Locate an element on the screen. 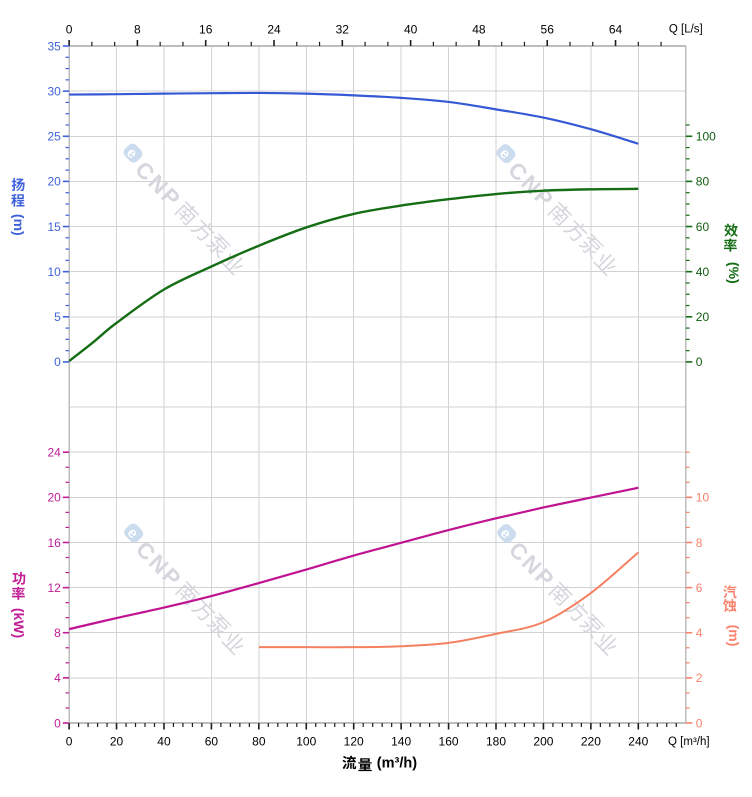  svg-text: 25 is located at coordinates (54, 137).